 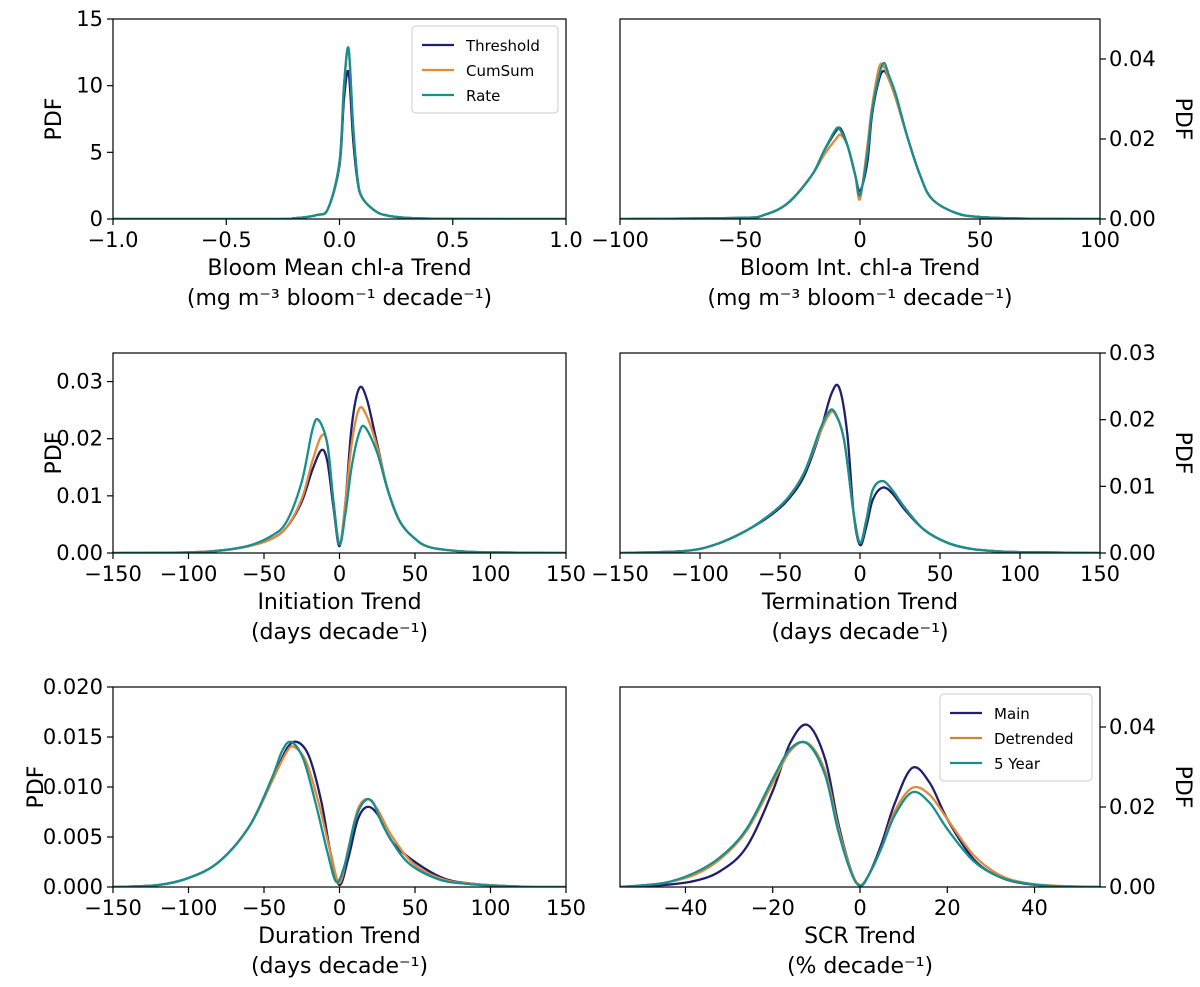 I want to click on x-tick-label: 20, so click(x=947, y=908).